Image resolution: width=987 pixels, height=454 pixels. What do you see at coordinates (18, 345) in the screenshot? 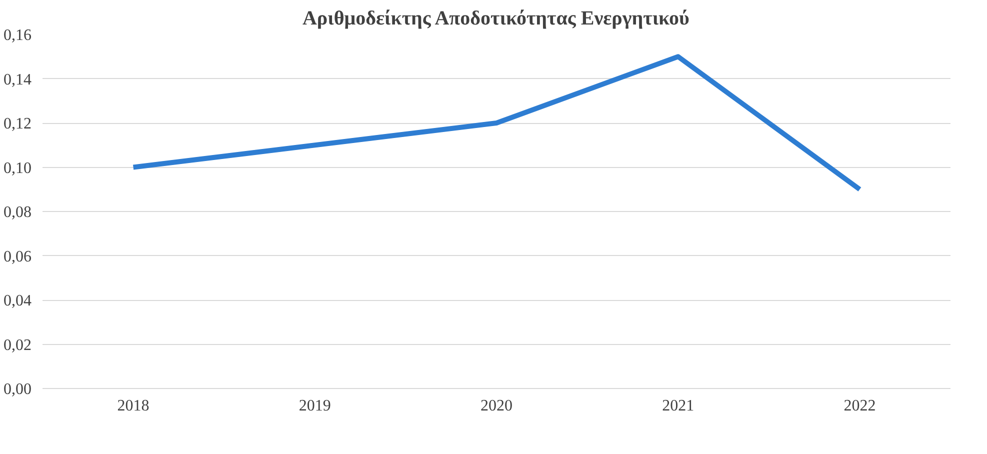
I see `y-tick-label: 0,02` at bounding box center [18, 345].